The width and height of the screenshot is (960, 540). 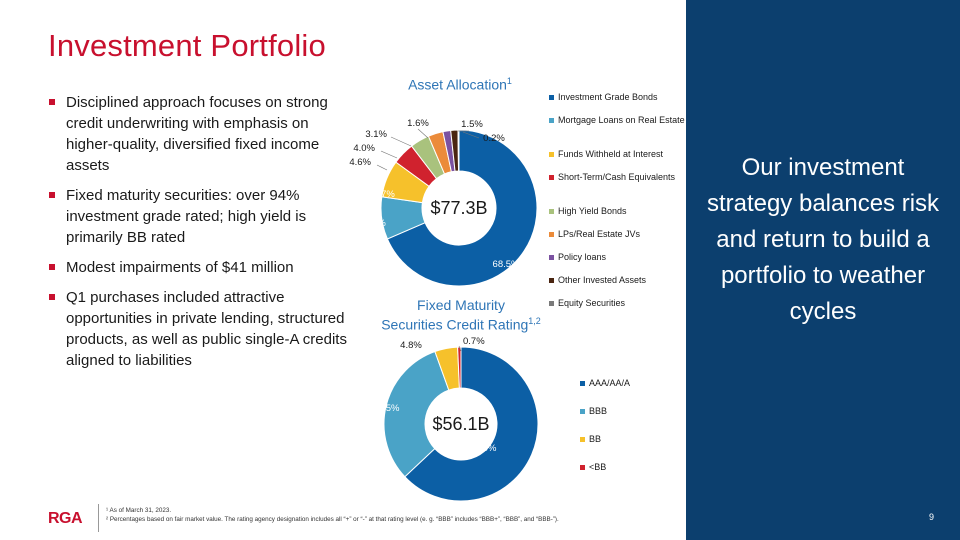 What do you see at coordinates (458, 208) in the screenshot?
I see `center-total-label: $77.3B` at bounding box center [458, 208].